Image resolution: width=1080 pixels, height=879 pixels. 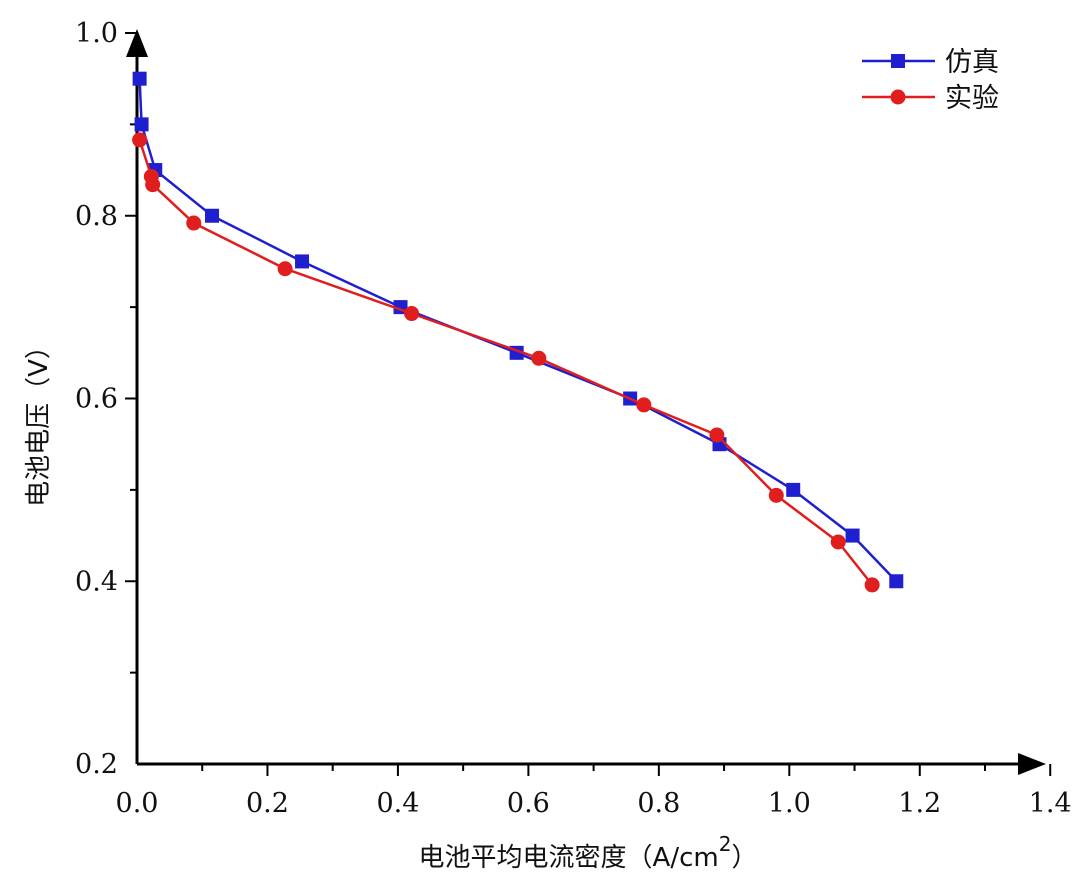 I want to click on y-tick-label: 0.8, so click(x=96, y=216).